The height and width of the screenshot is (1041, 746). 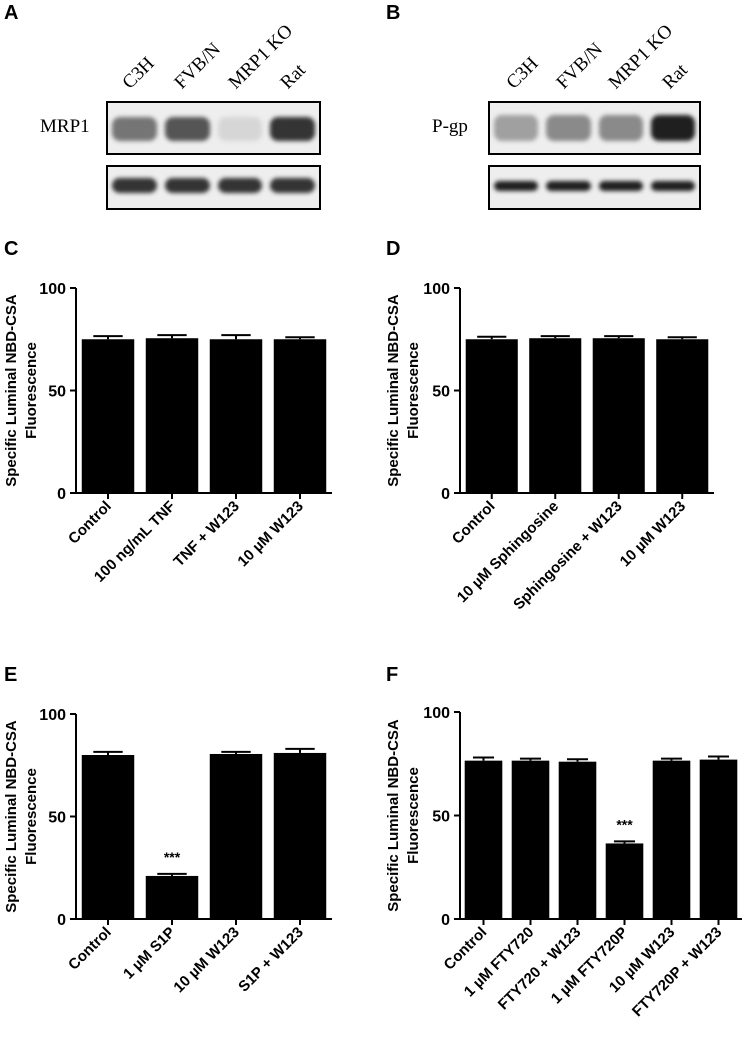 What do you see at coordinates (213, 187) in the screenshot?
I see `blot-a-lower` at bounding box center [213, 187].